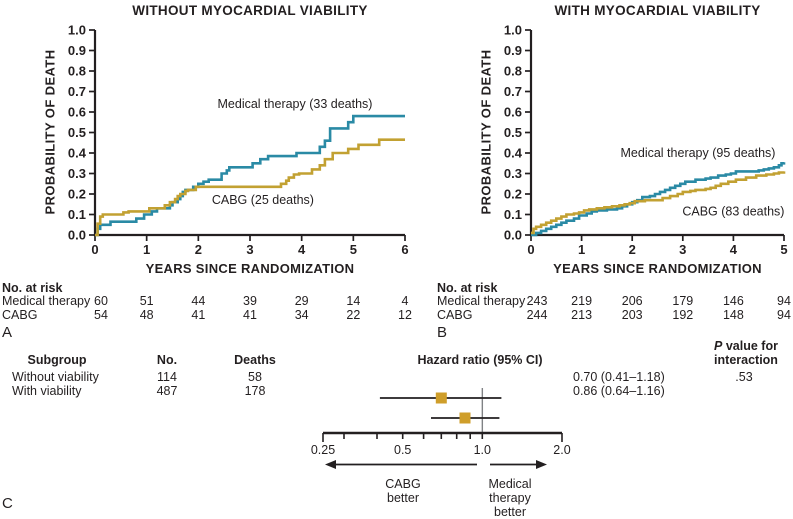  I want to click on forest-header-subgroup: Subgroup, so click(57, 360).